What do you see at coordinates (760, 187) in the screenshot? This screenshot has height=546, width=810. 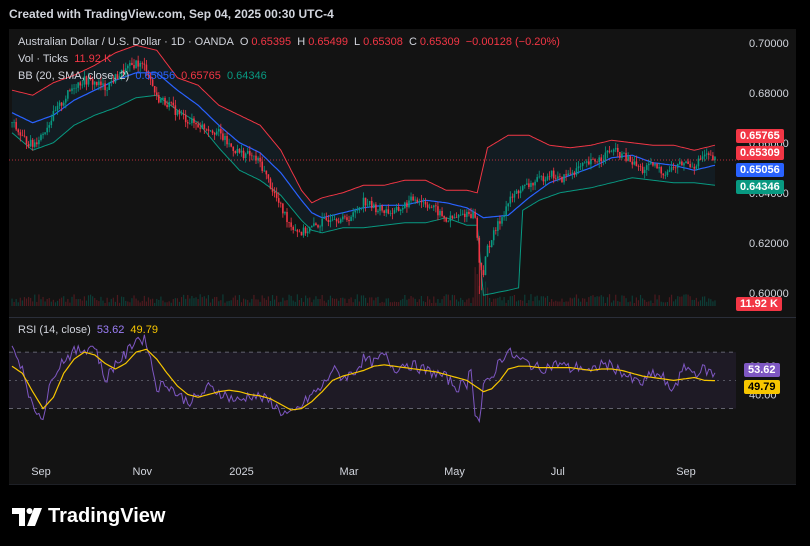 I see `bb-lower-tag: 0.64346` at bounding box center [760, 187].